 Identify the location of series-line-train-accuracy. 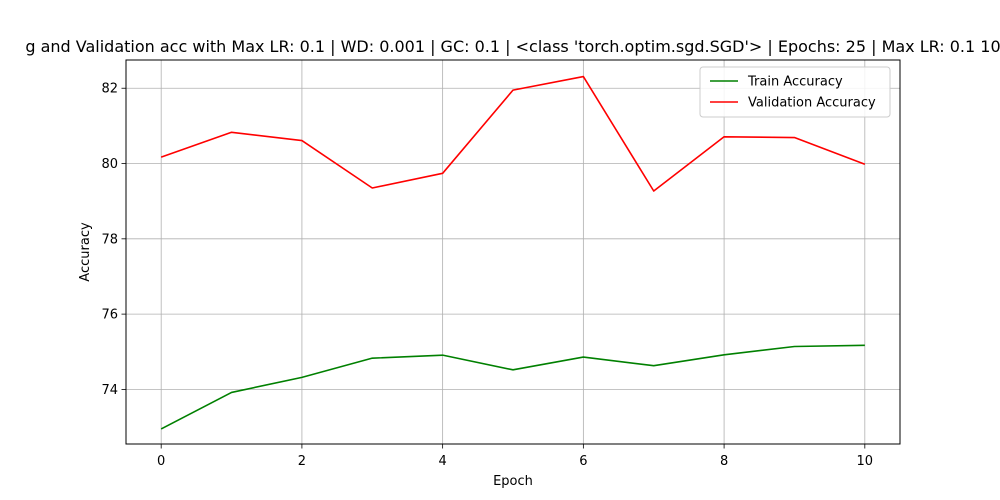
(512, 387).